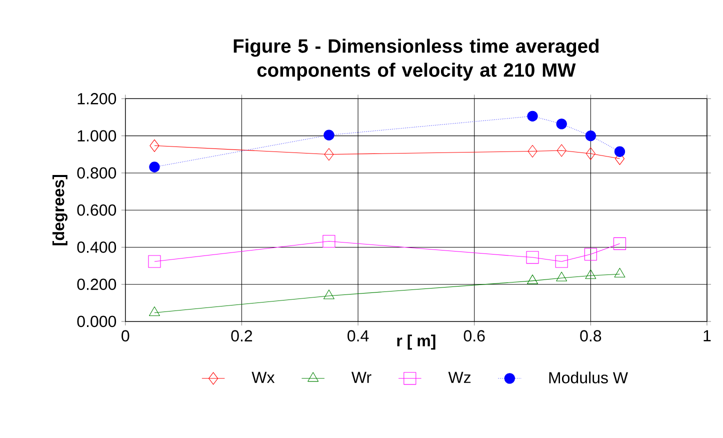  Describe the element at coordinates (707, 336) in the screenshot. I see `x-tick-label: 1` at that location.